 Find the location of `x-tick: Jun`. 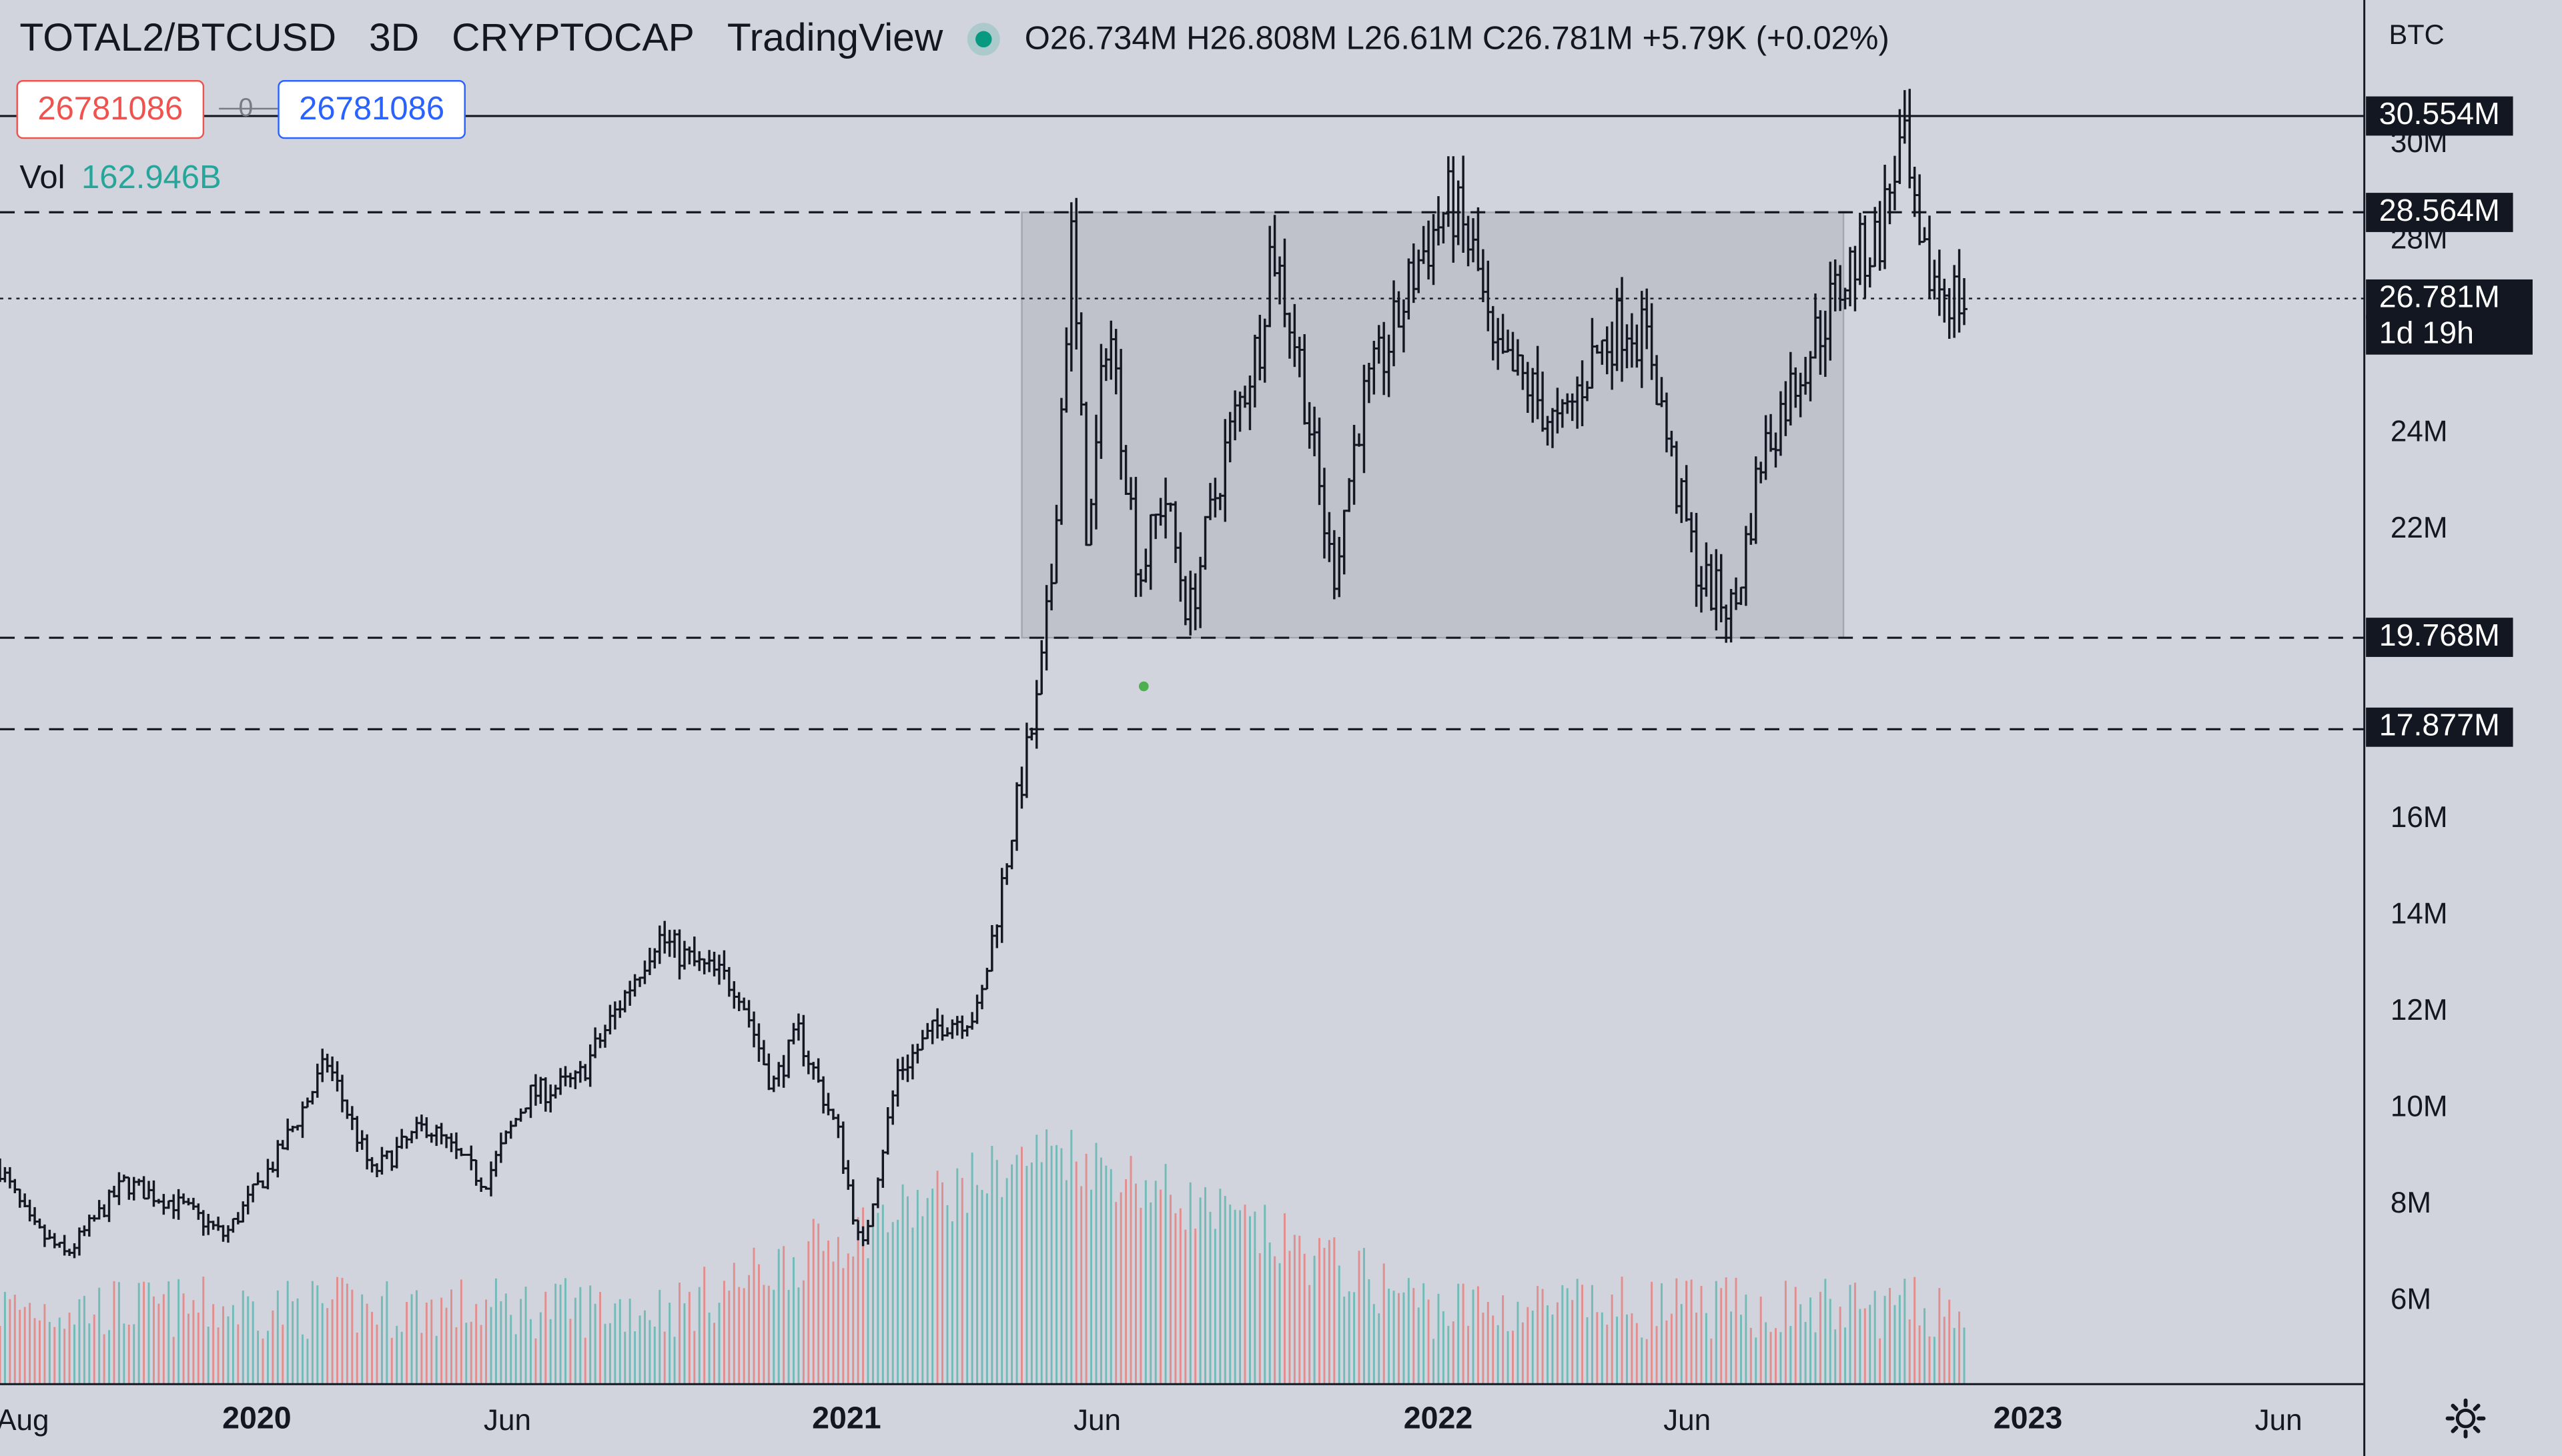

x-tick: Jun is located at coordinates (508, 1420).